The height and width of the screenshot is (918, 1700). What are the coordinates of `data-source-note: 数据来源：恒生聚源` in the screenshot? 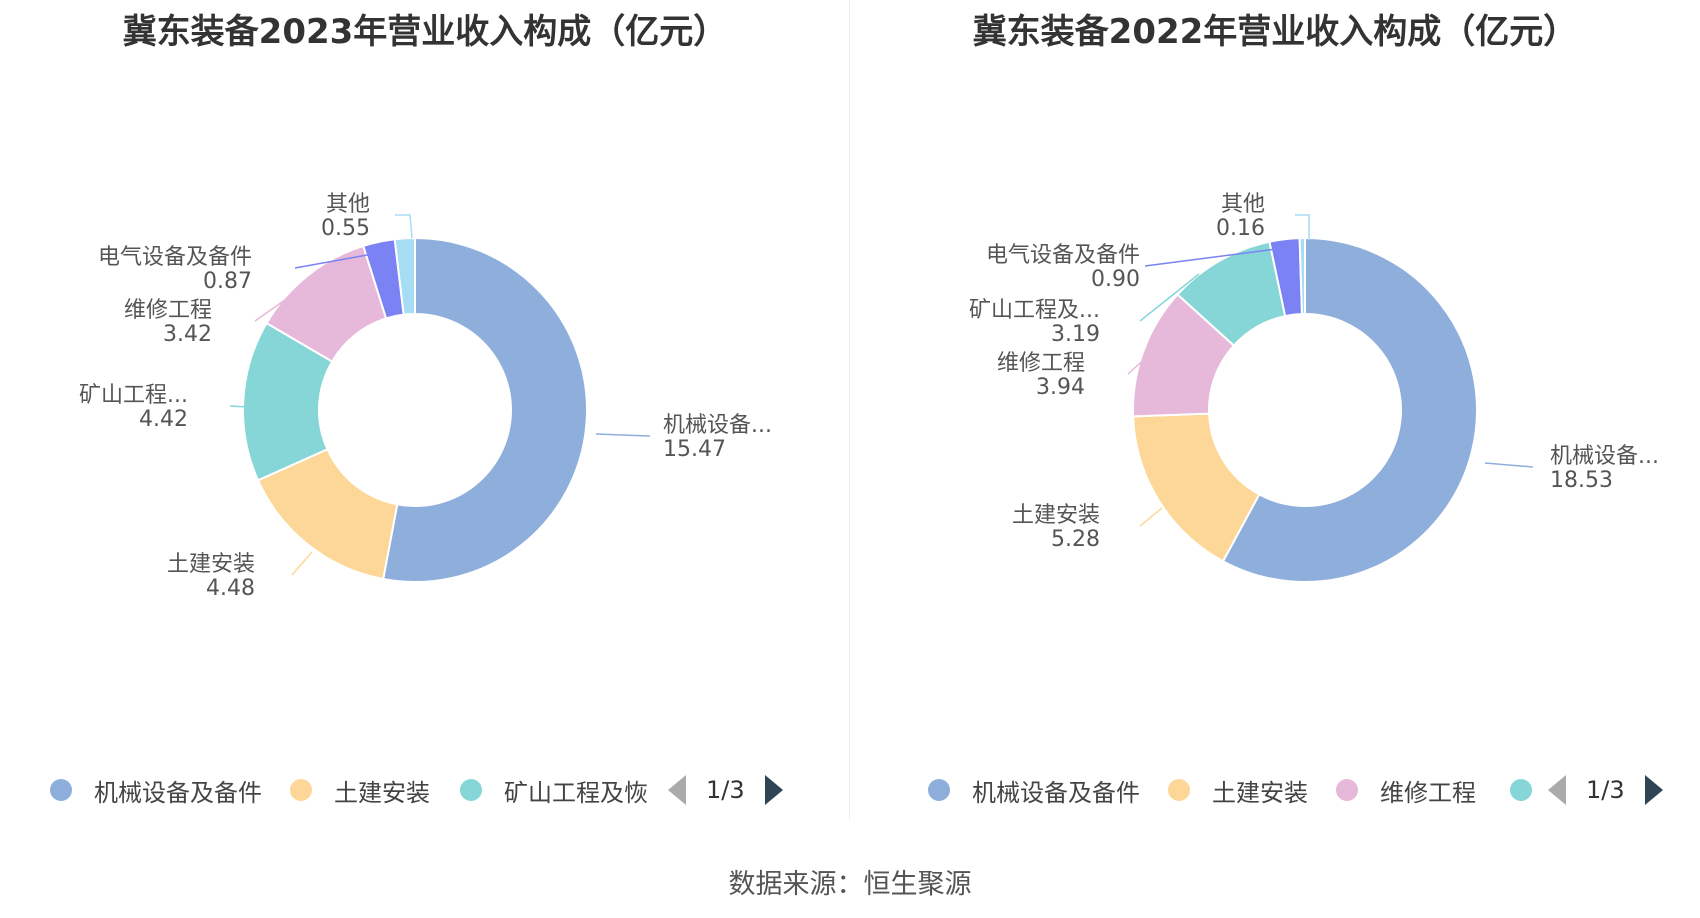 It's located at (850, 884).